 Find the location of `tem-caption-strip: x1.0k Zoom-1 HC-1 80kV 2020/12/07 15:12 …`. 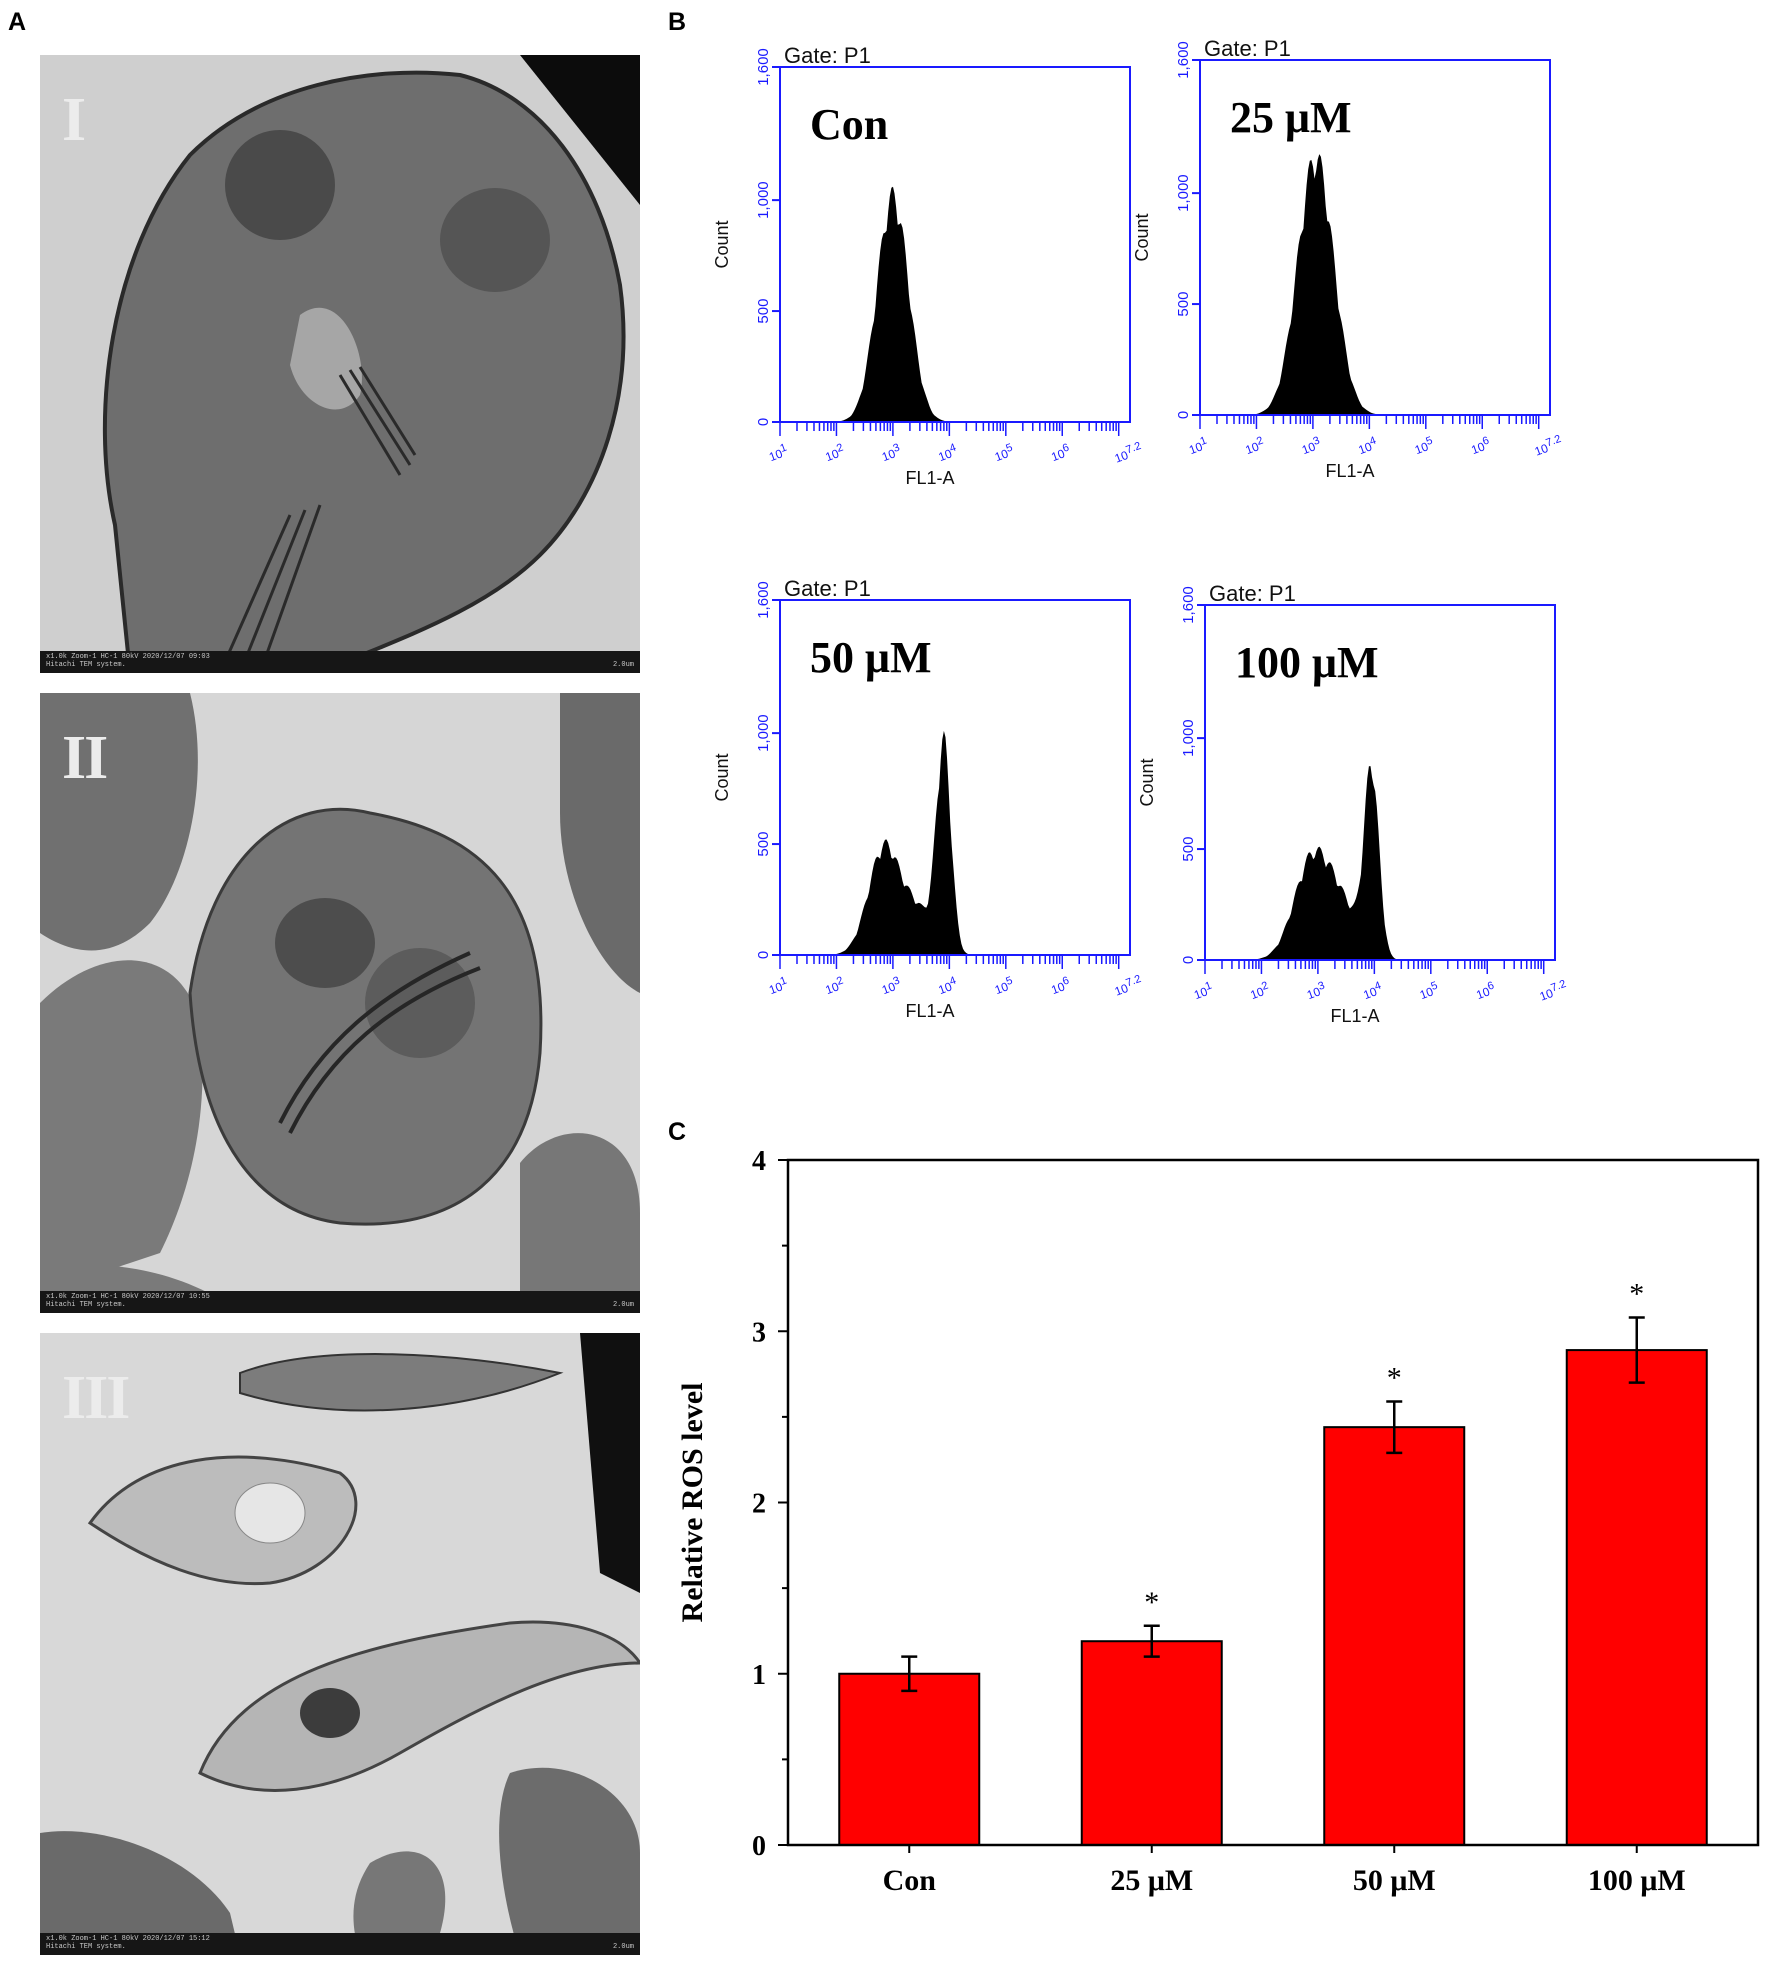

tem-caption-strip: x1.0k Zoom-1 HC-1 80kV 2020/12/07 15:12 … is located at coordinates (340, 1944).